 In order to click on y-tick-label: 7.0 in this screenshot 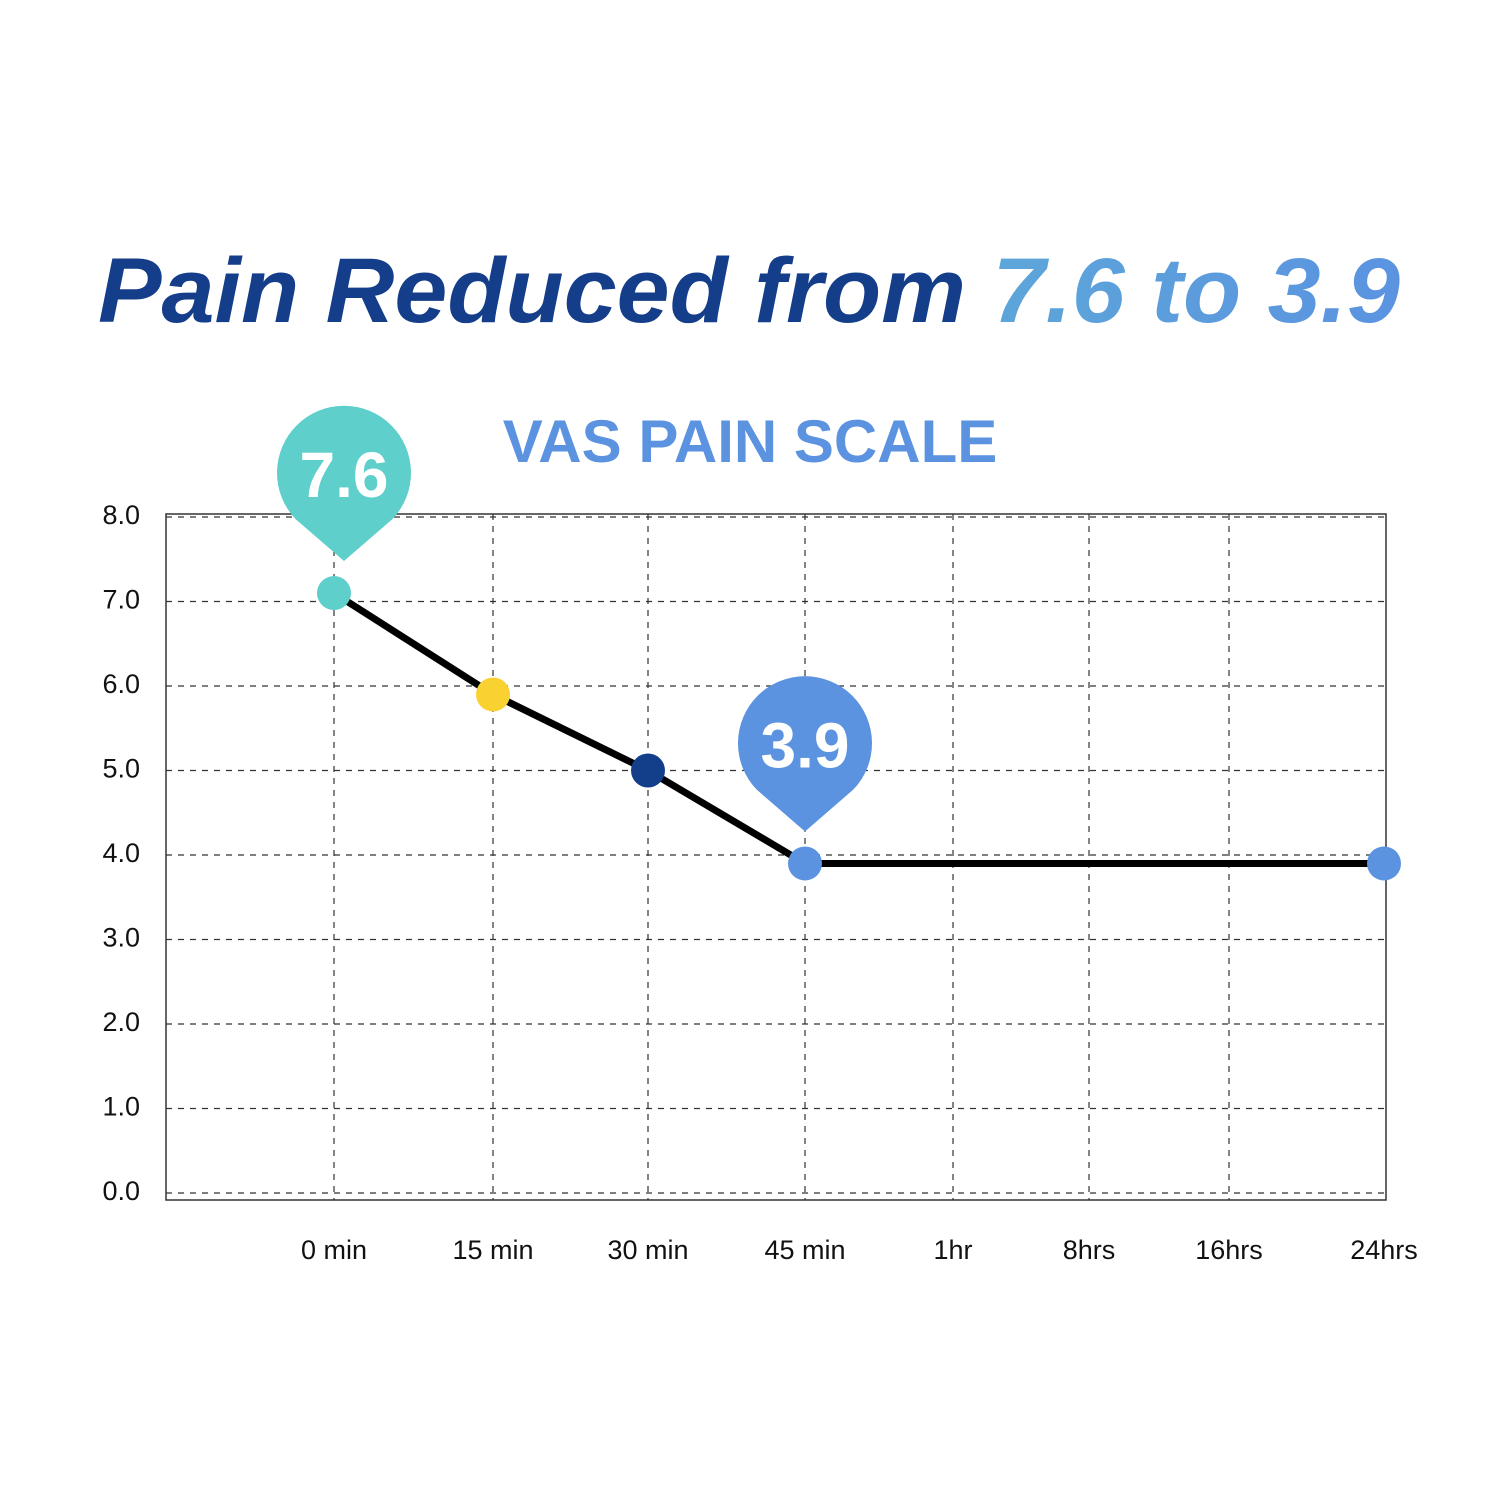, I will do `click(121, 600)`.